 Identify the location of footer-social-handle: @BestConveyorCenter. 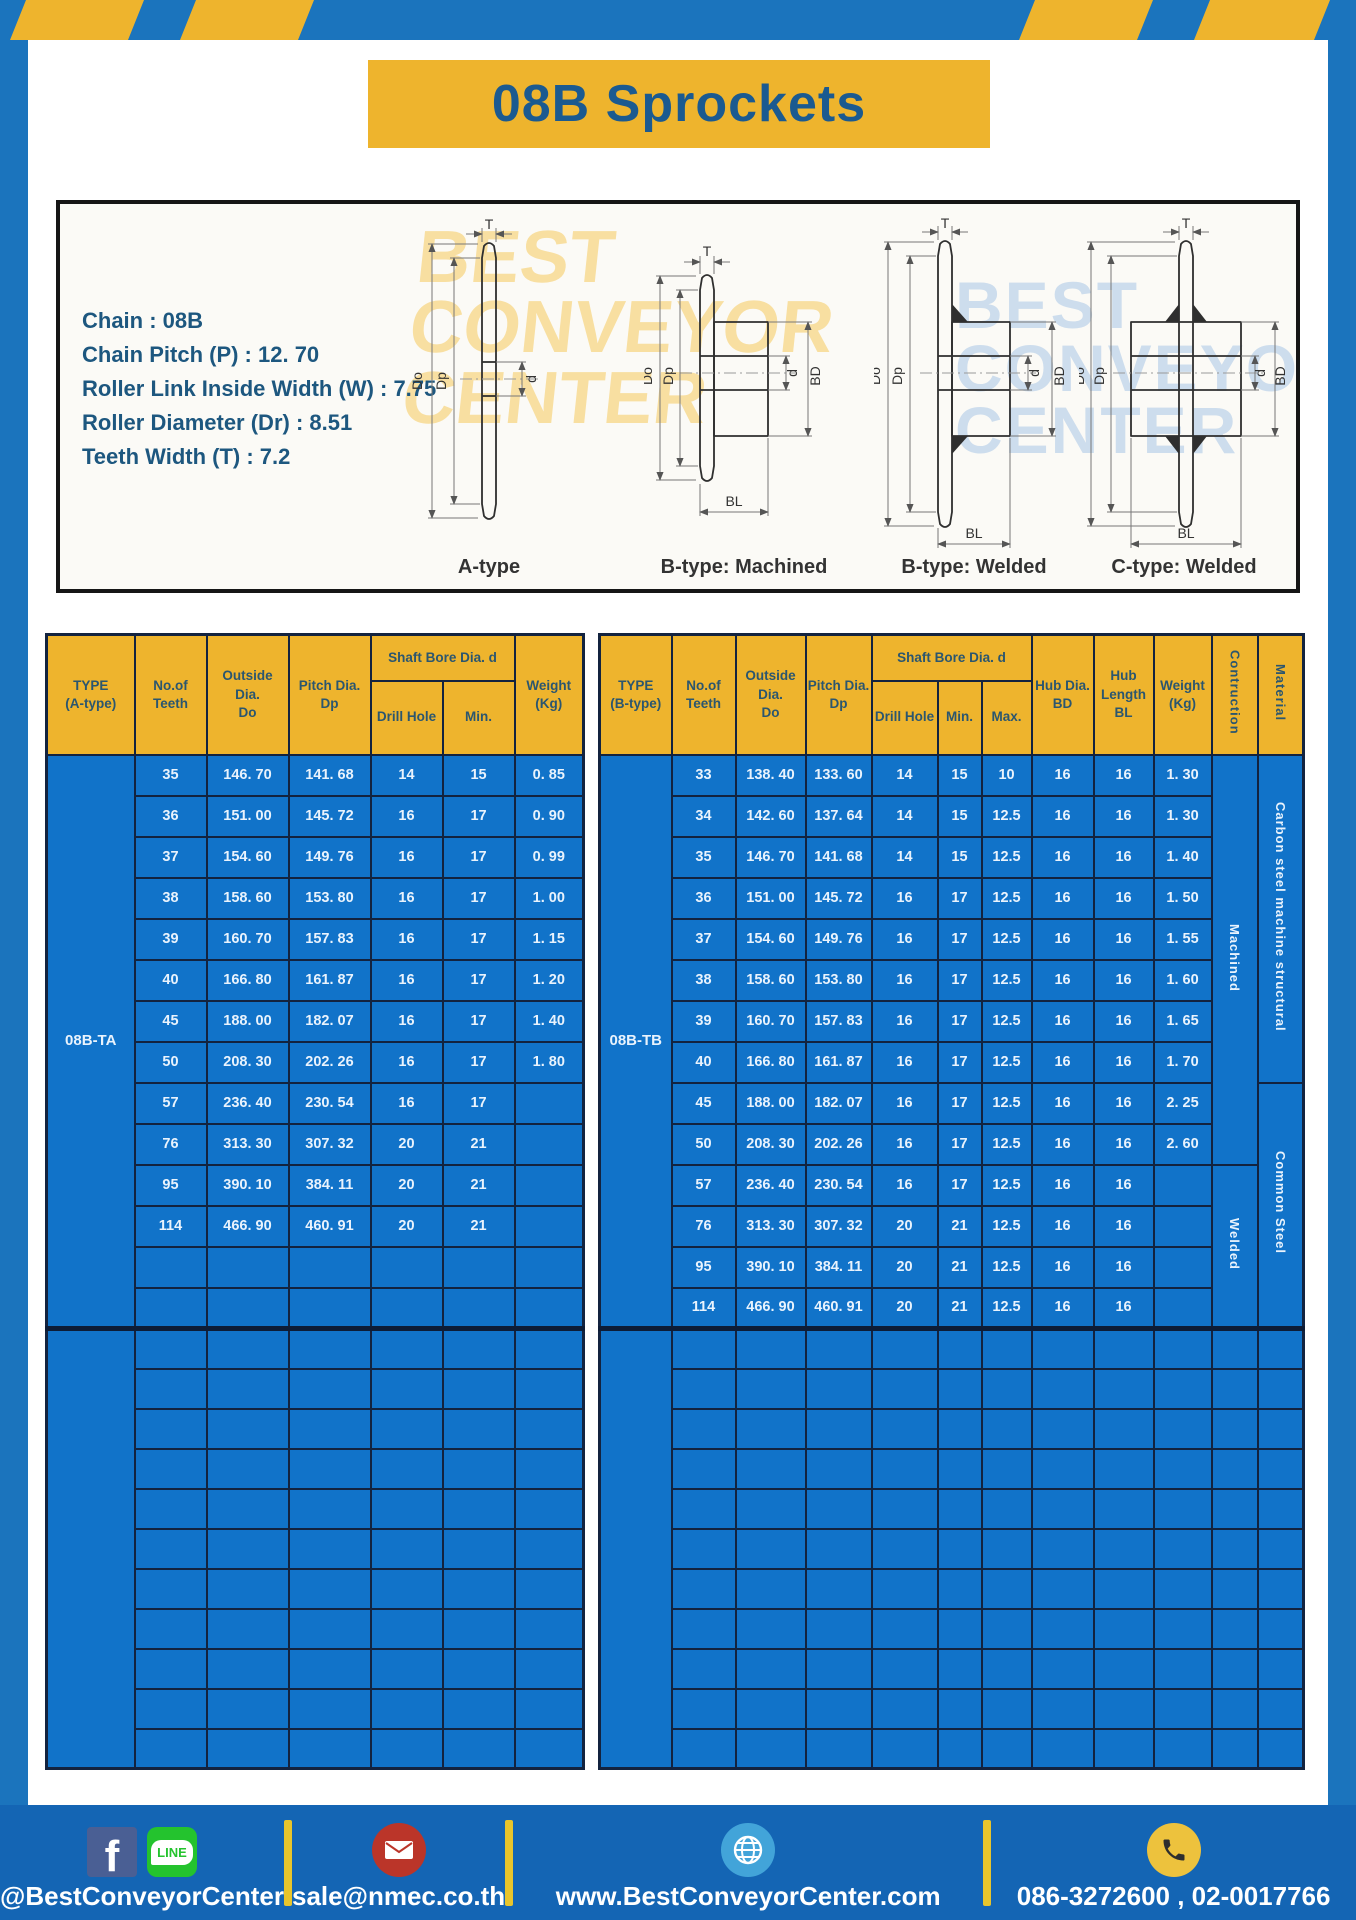
(142, 1896).